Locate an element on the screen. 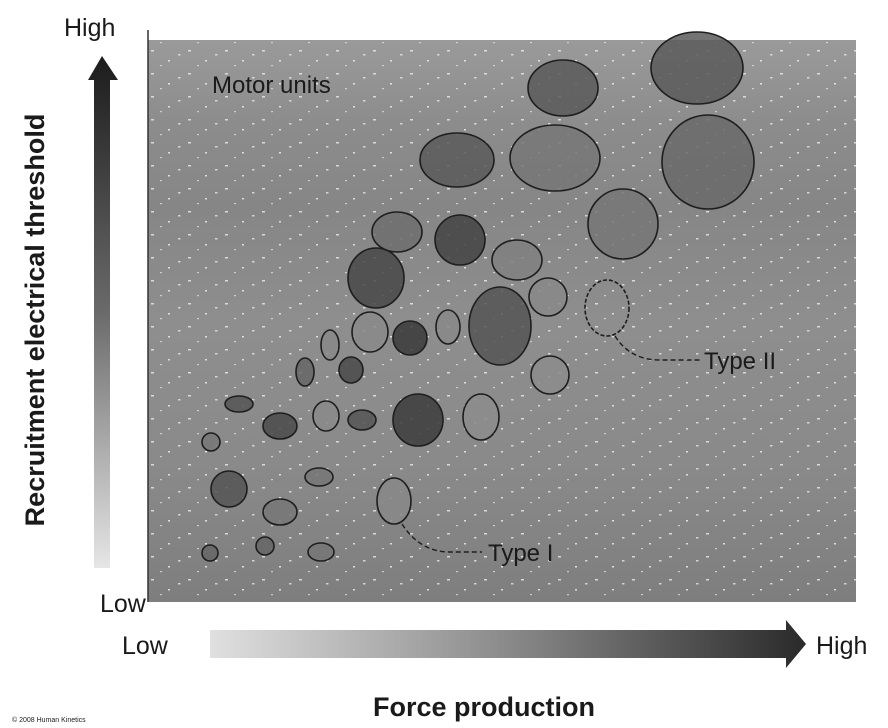 Image resolution: width=888 pixels, height=728 pixels. copyright: © 2008 Human Kinetics is located at coordinates (49, 720).